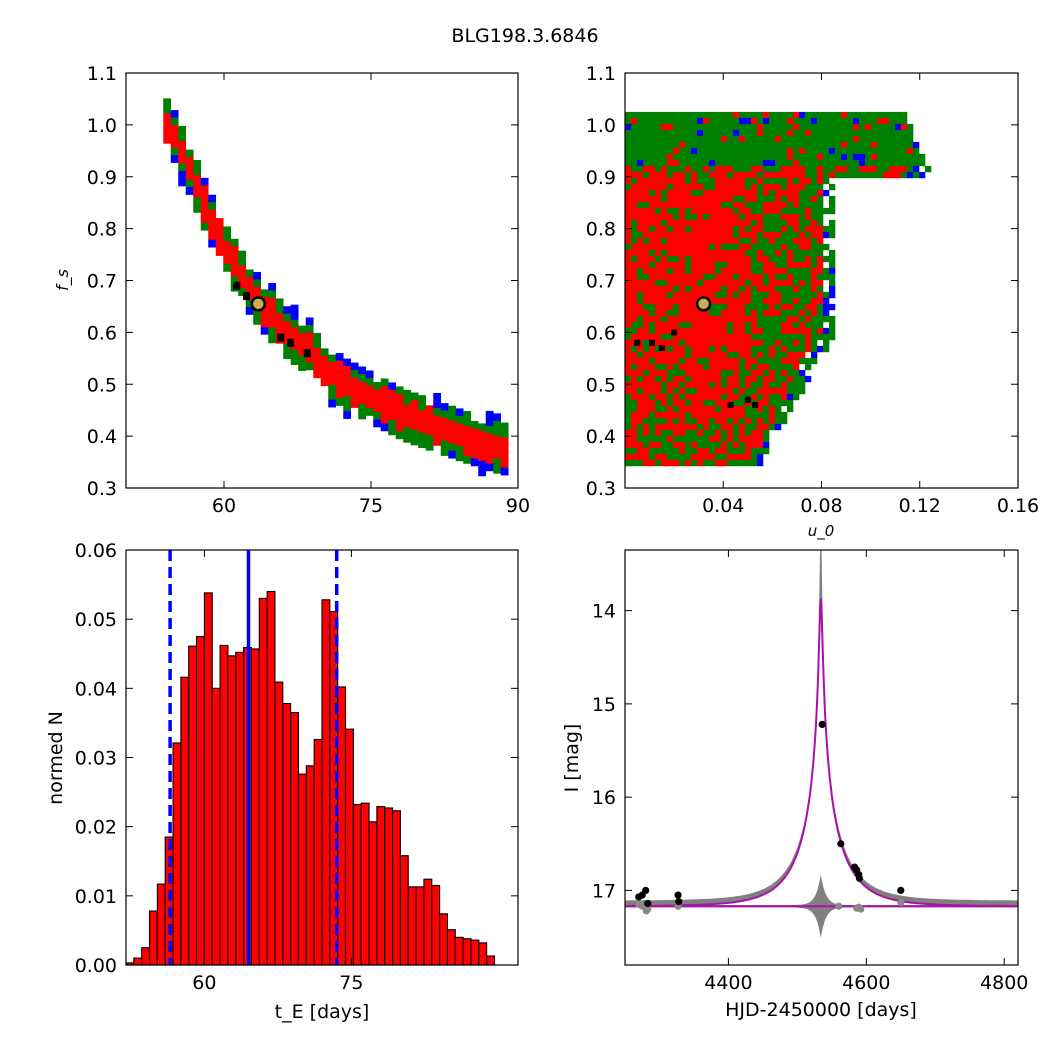 This screenshot has width=1050, height=1050. What do you see at coordinates (601, 230) in the screenshot?
I see `y-tick-label: 0.8` at bounding box center [601, 230].